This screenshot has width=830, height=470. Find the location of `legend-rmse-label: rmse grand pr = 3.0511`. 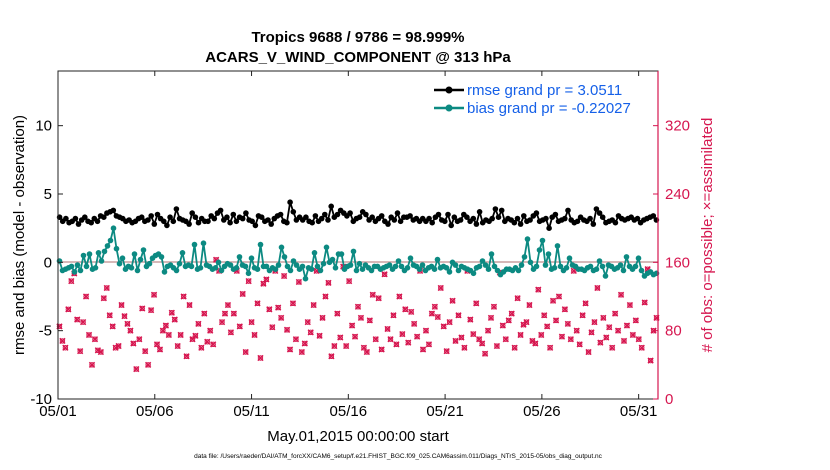

legend-rmse-label: rmse grand pr = 3.0511 is located at coordinates (544, 90).